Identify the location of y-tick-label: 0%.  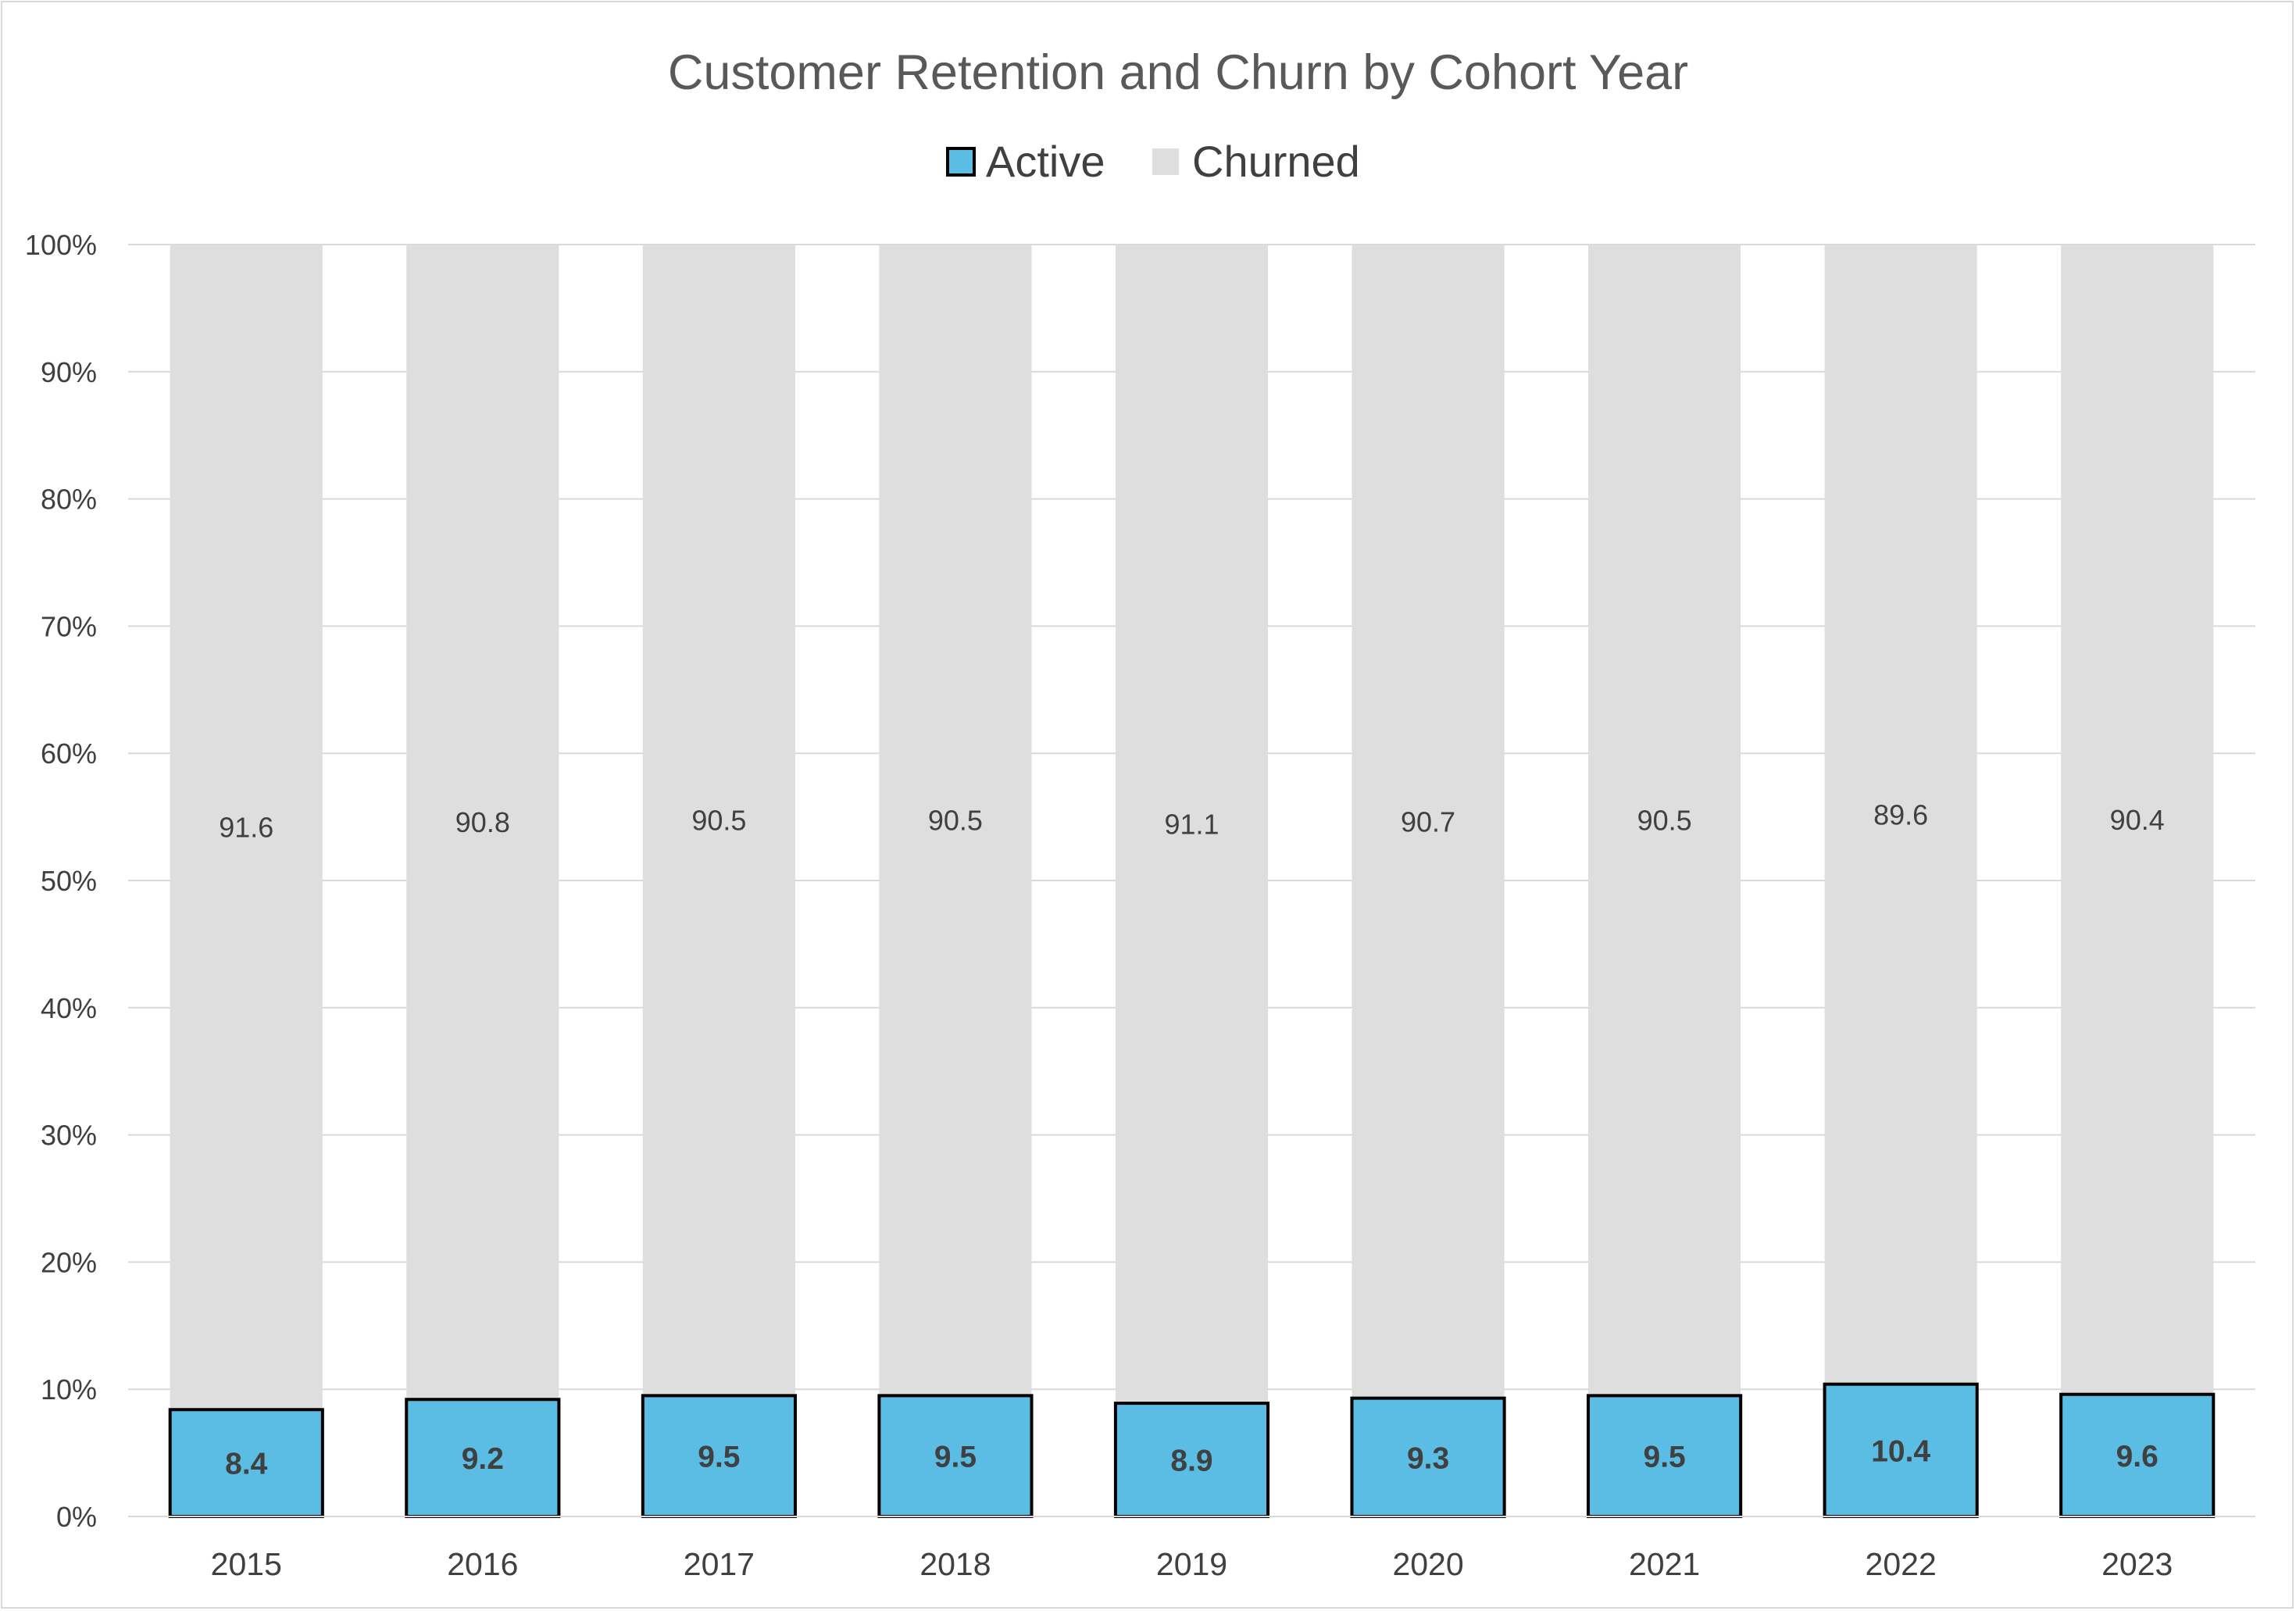
(76, 1517).